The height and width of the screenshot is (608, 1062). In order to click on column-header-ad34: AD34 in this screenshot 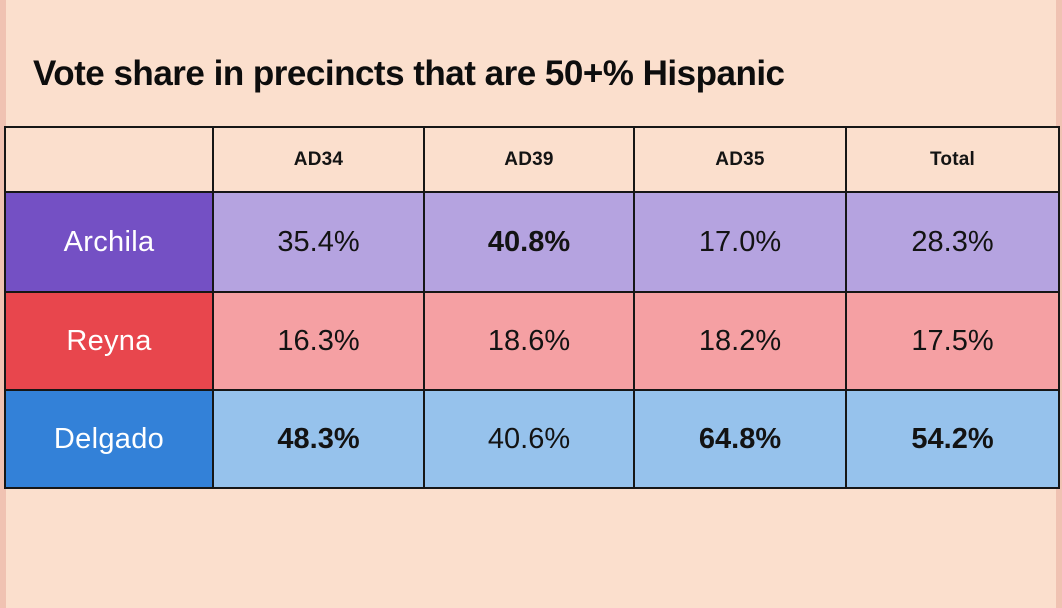, I will do `click(318, 159)`.